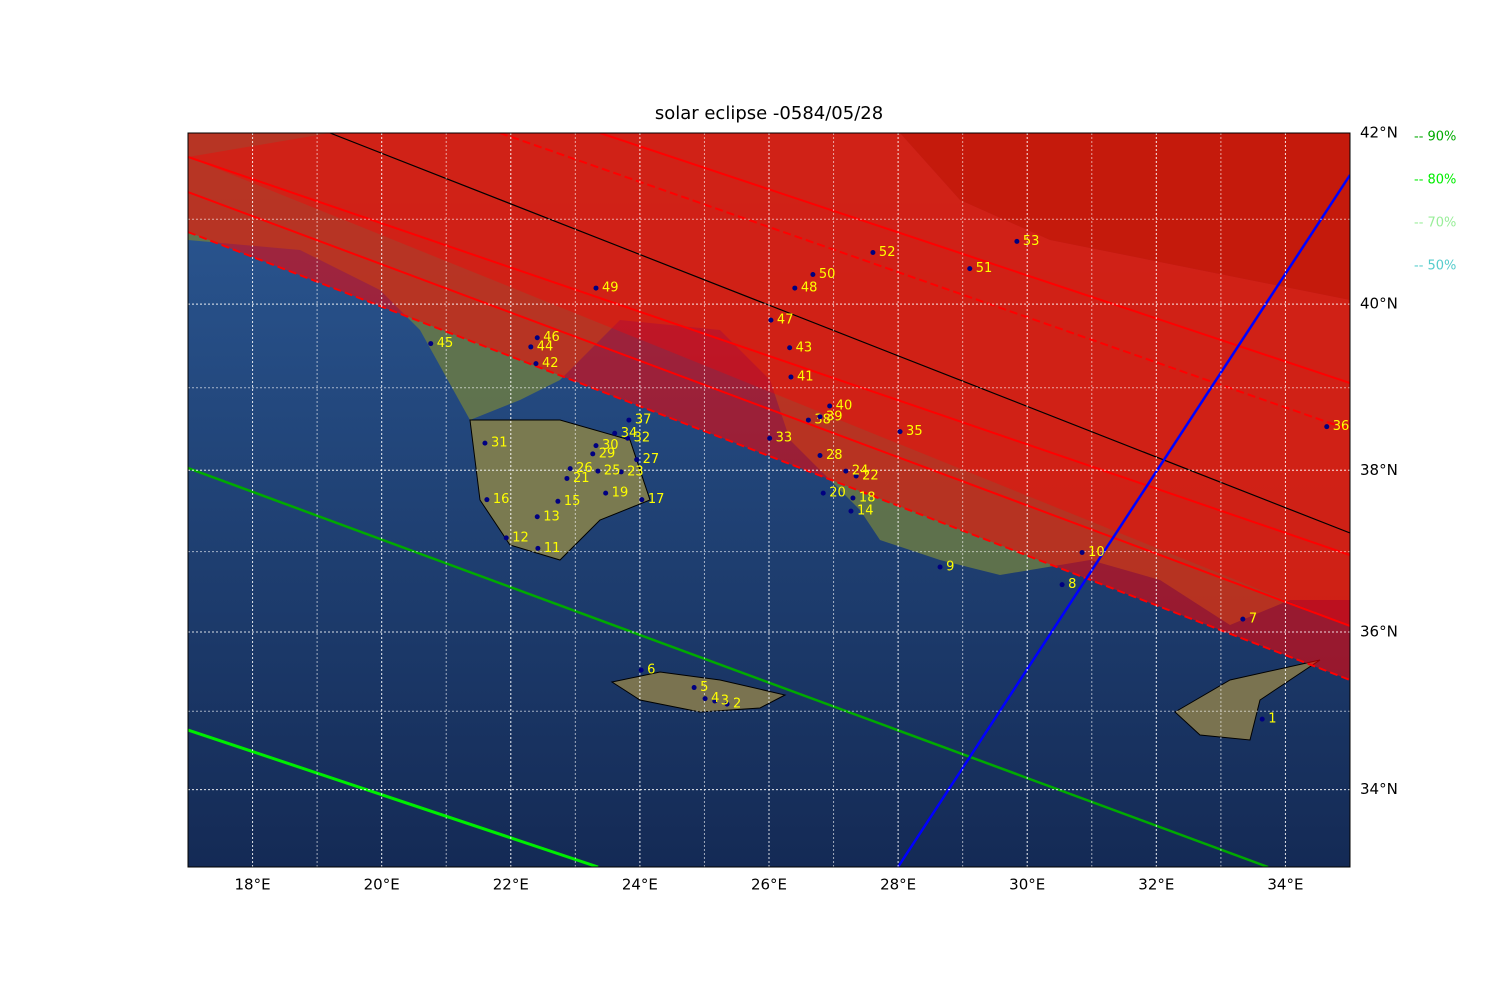 This screenshot has height=1004, width=1500. What do you see at coordinates (393, 797) in the screenshot?
I see `limit-line` at bounding box center [393, 797].